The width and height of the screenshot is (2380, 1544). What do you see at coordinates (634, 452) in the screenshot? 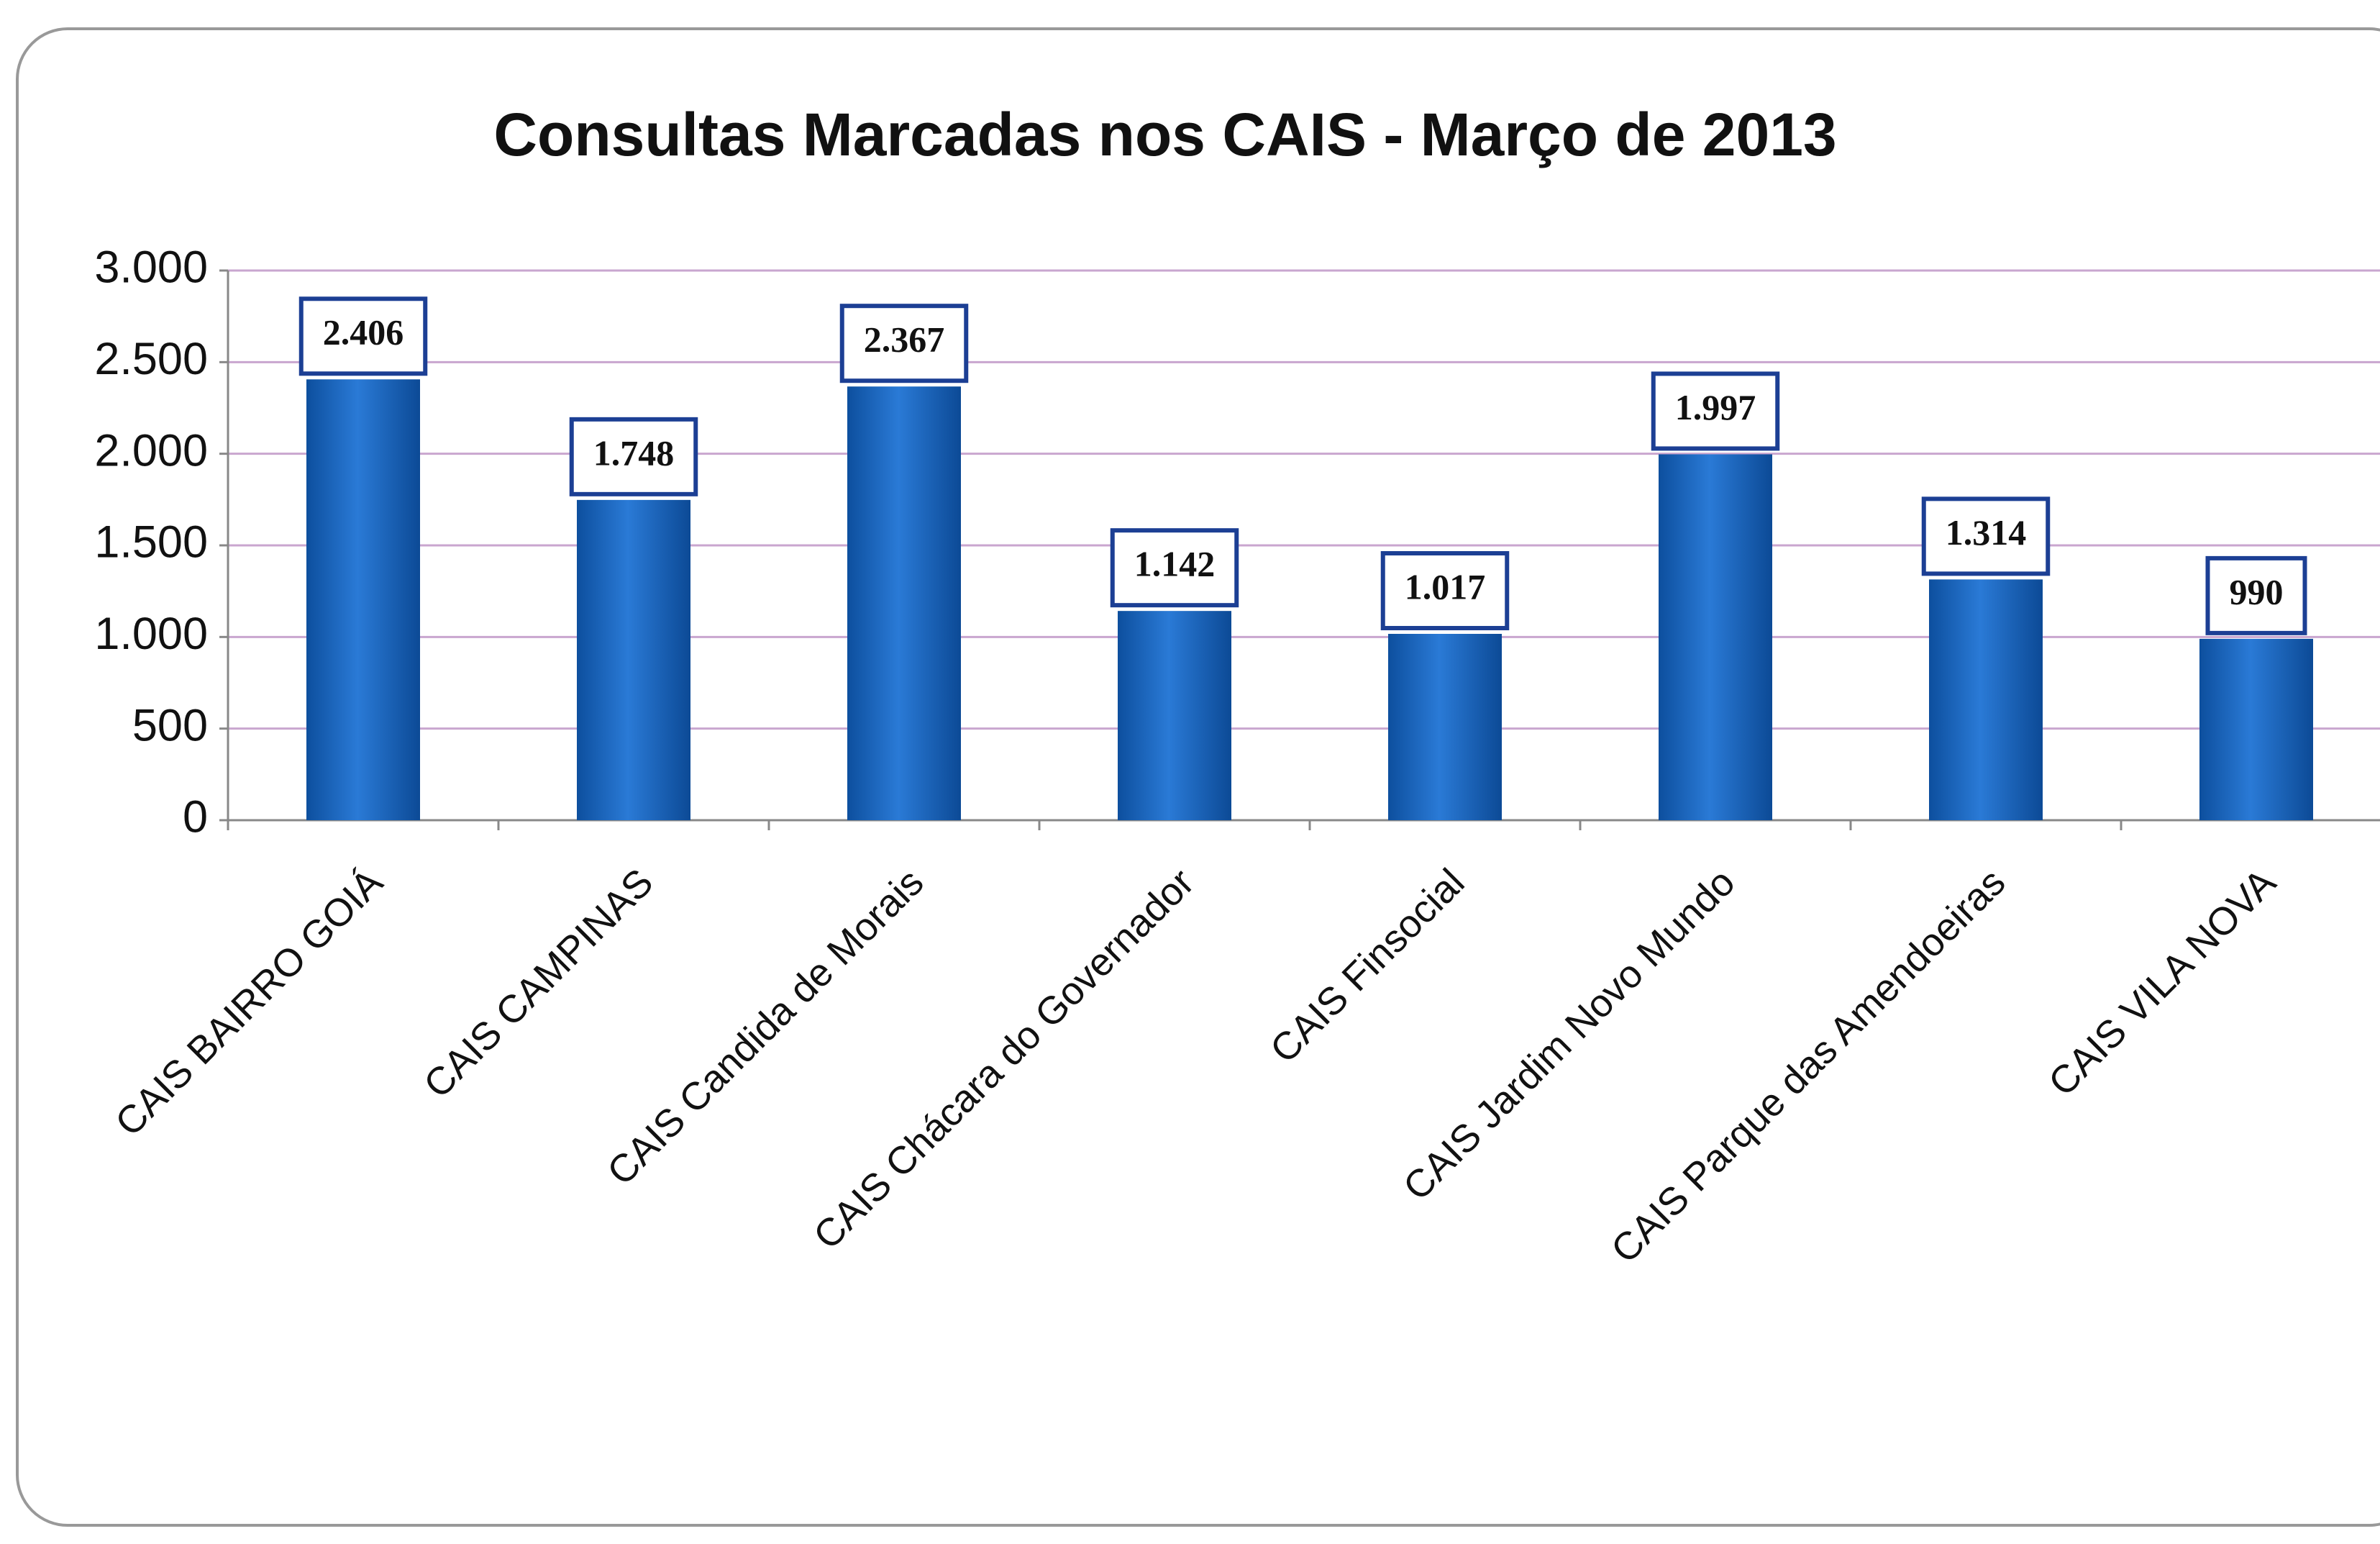
I see `value-label: 1.748` at bounding box center [634, 452].